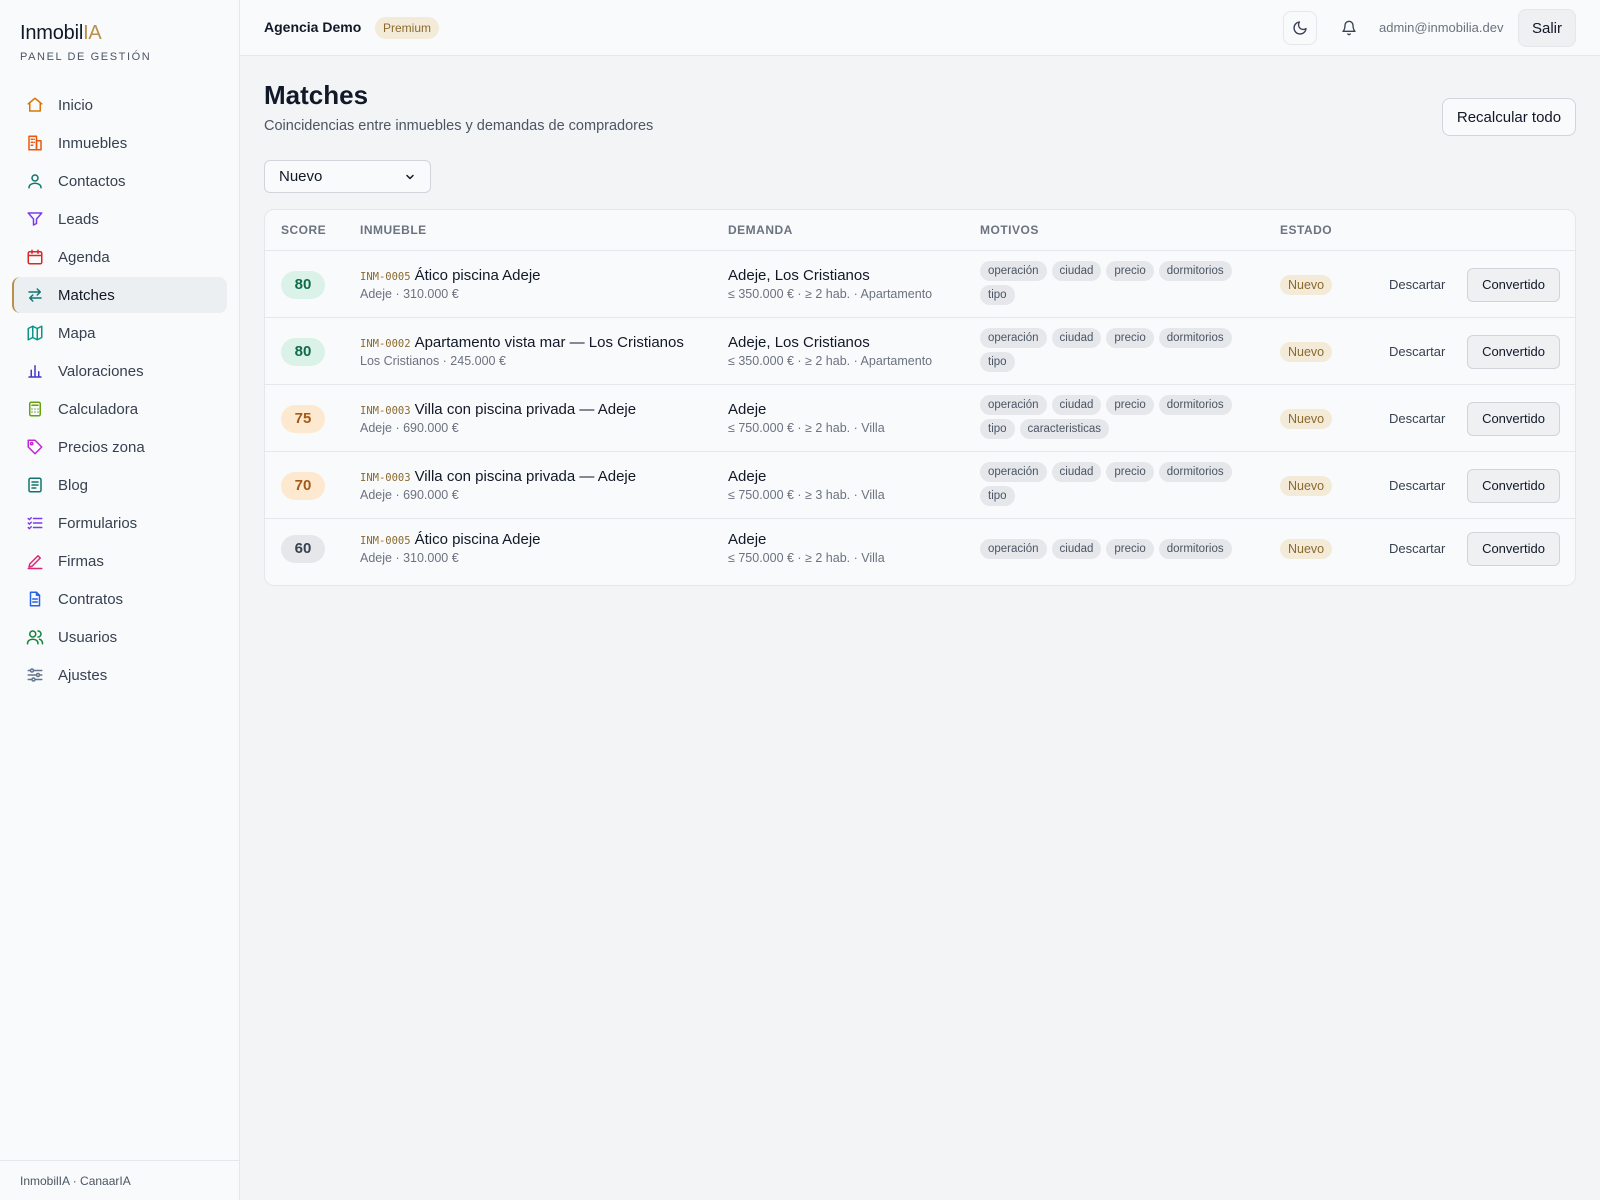 The width and height of the screenshot is (1600, 1200). Describe the element at coordinates (78, 219) in the screenshot. I see `sidebar-item-label: Leads` at that location.